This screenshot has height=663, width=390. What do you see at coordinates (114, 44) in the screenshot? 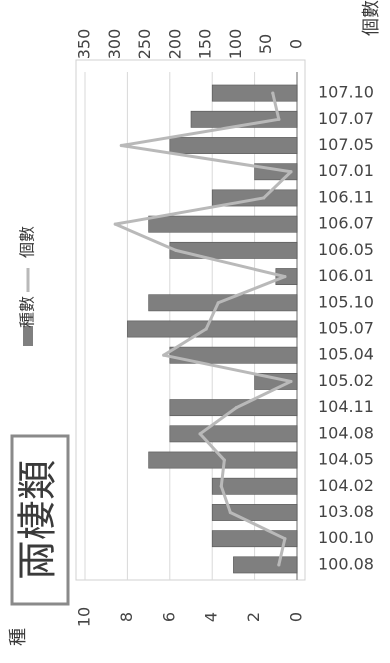
I see `right-tick-label: 300` at bounding box center [114, 44].